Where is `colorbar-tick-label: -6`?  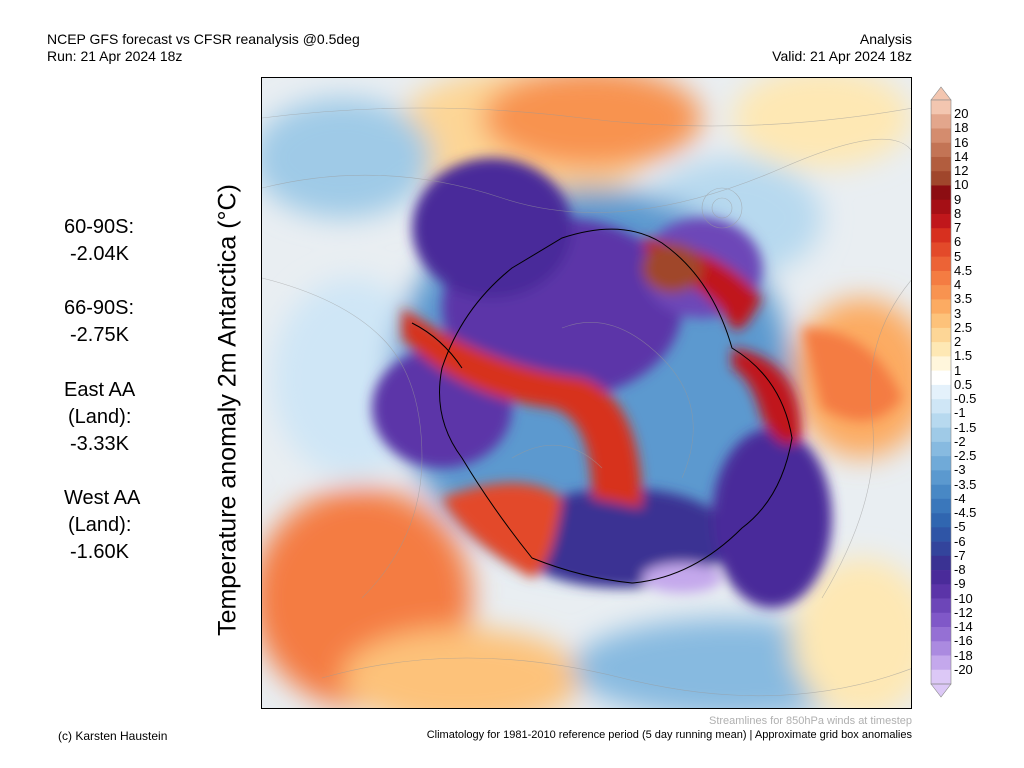
colorbar-tick-label: -6 is located at coordinates (960, 541).